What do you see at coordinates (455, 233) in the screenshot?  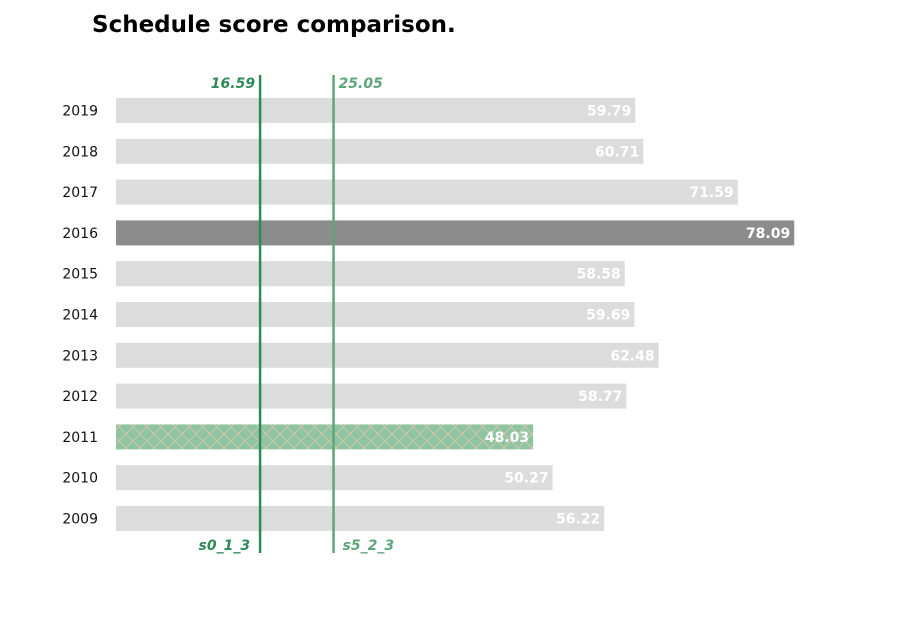 I see `bar-2016` at bounding box center [455, 233].